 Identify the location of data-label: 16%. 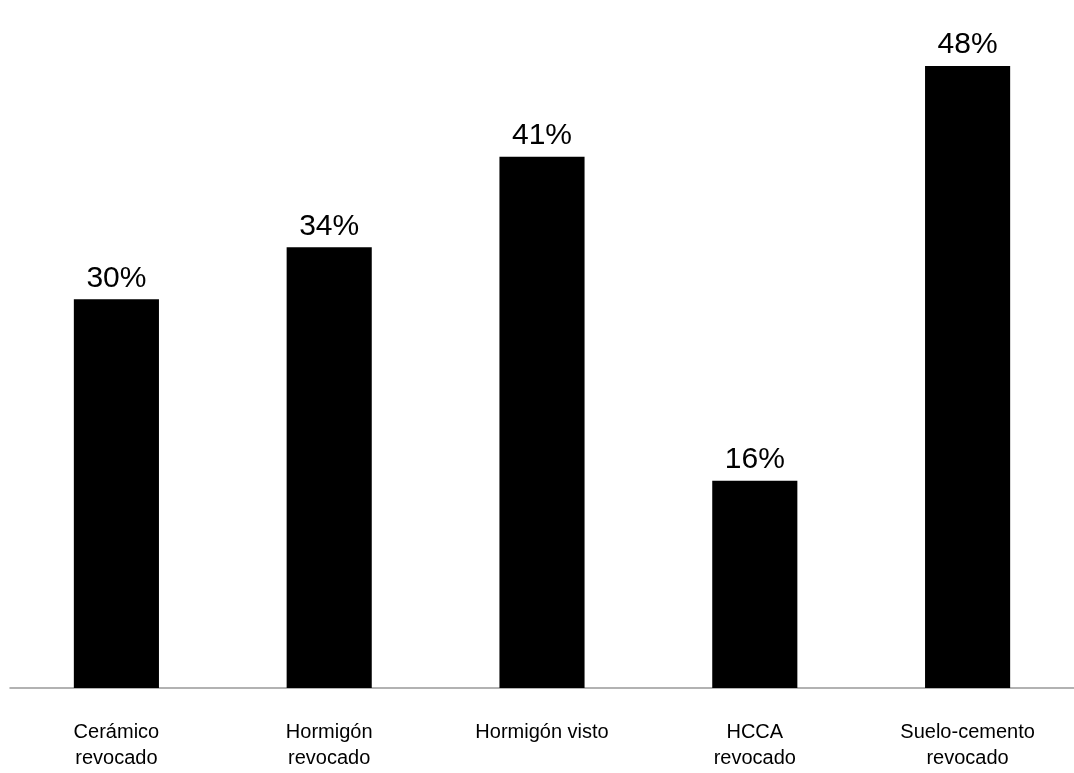
(754, 458).